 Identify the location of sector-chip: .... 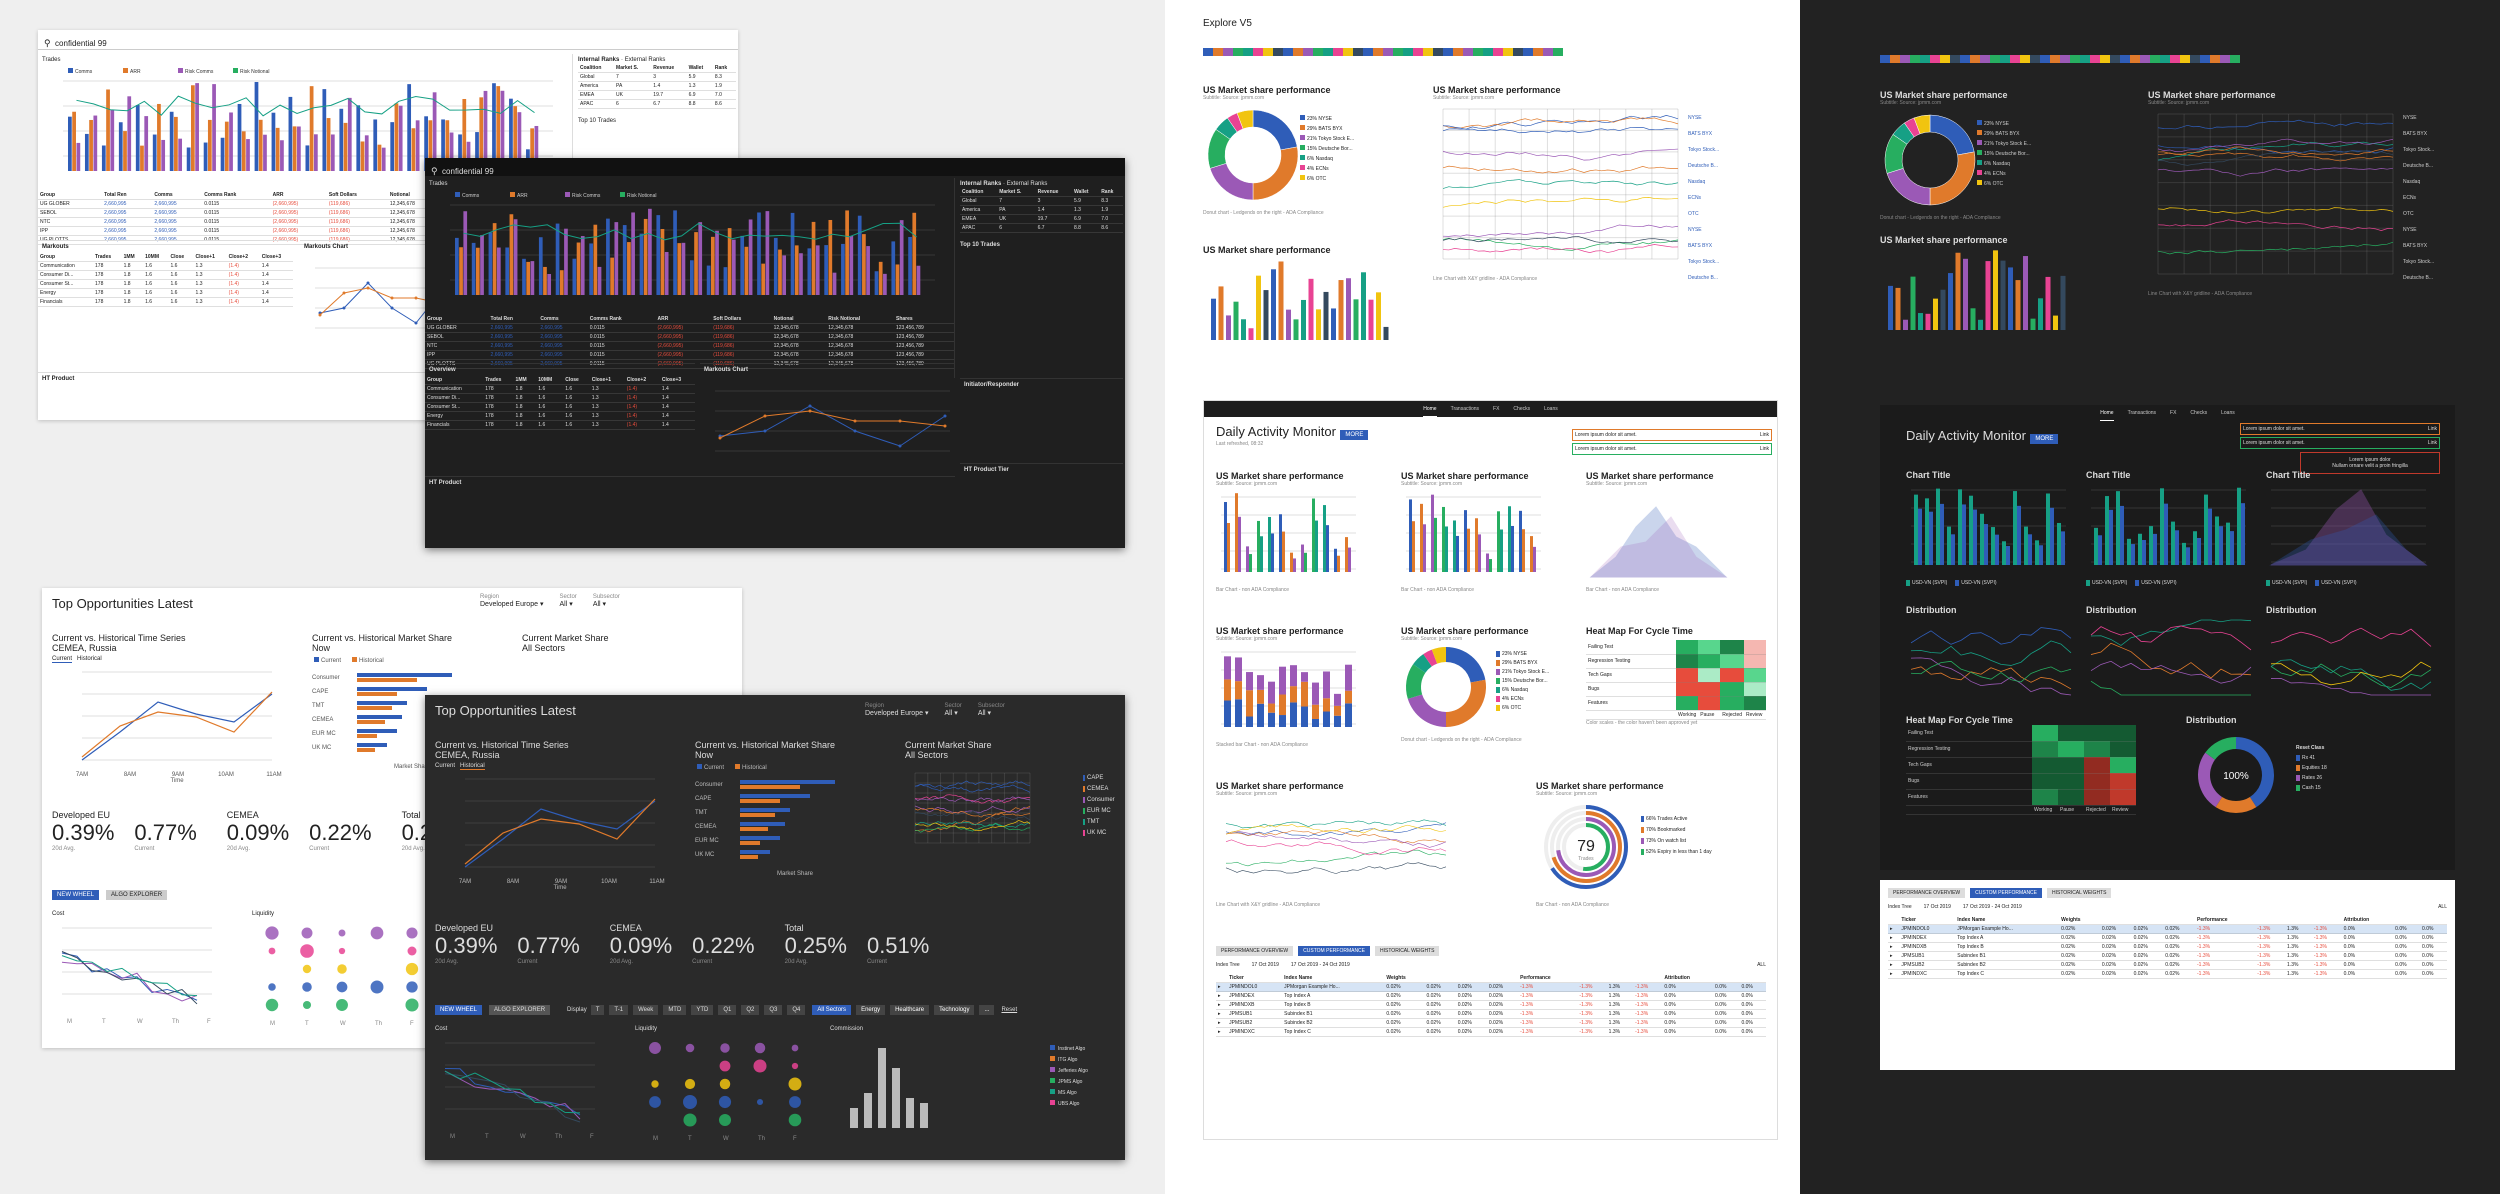
(987, 1010).